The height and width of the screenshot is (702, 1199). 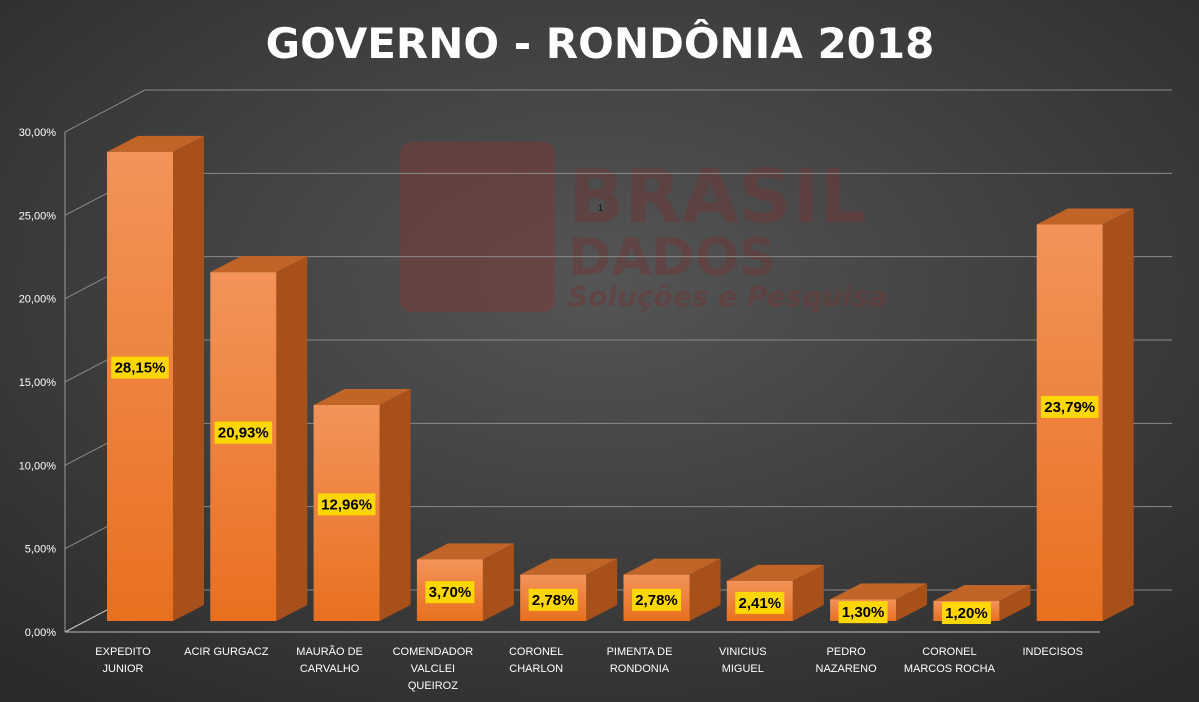 What do you see at coordinates (105, 111) in the screenshot?
I see `gridline-depth` at bounding box center [105, 111].